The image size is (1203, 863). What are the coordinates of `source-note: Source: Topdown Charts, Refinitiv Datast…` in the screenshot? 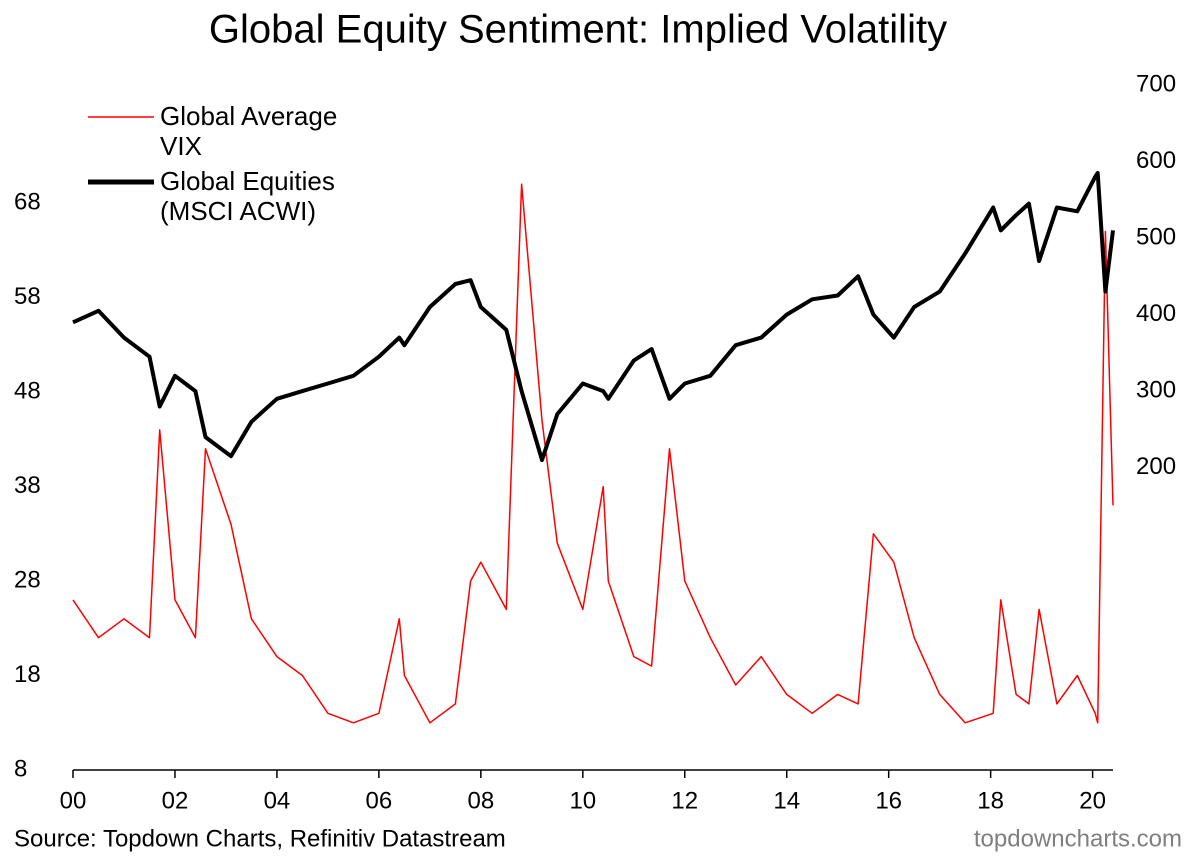 It's located at (260, 838).